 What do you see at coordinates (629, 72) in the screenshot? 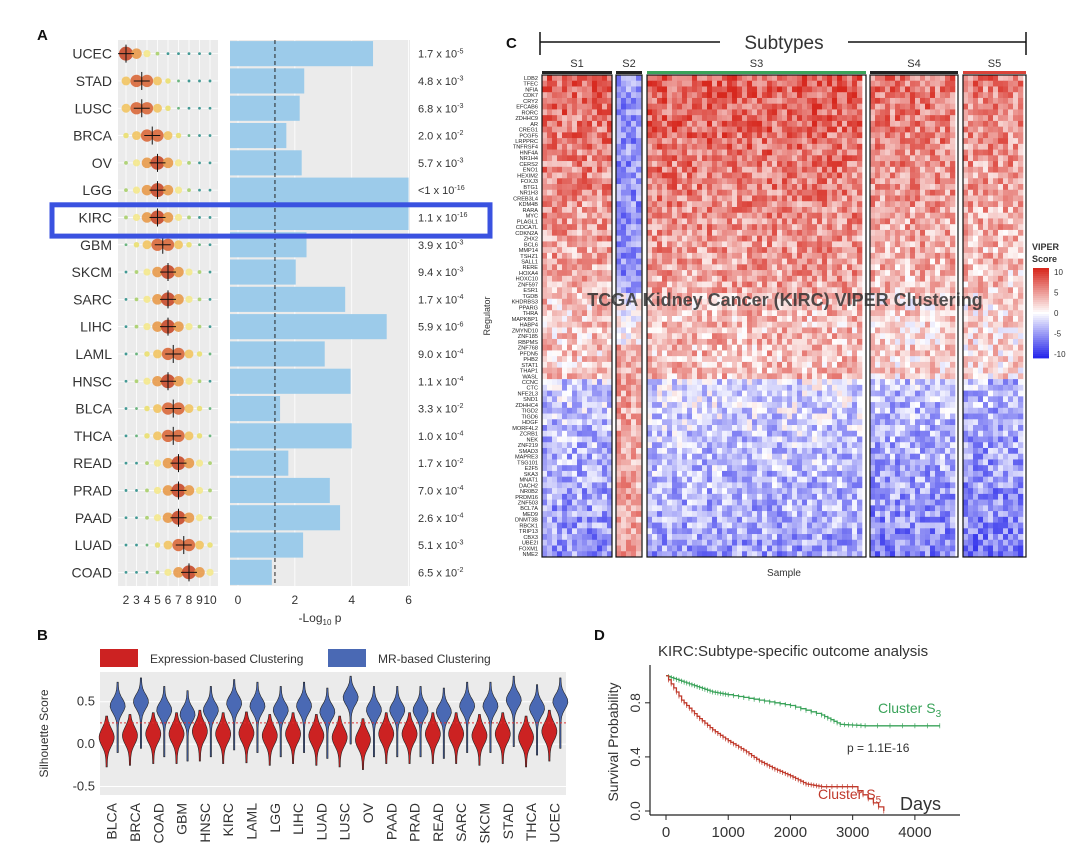
I see `subtype-bar` at bounding box center [629, 72].